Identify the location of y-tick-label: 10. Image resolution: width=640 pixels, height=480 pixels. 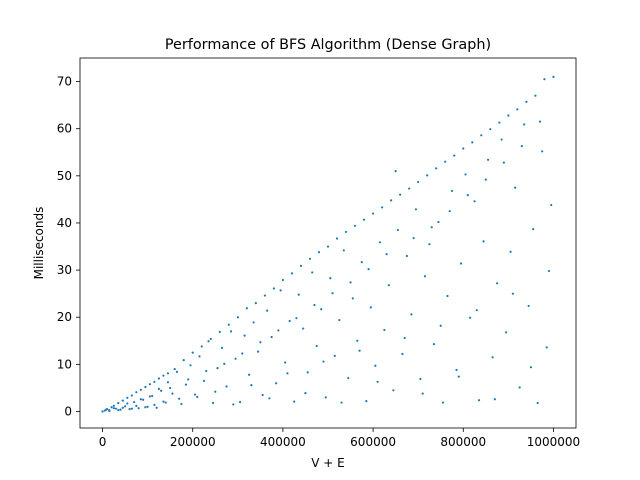
(64, 364).